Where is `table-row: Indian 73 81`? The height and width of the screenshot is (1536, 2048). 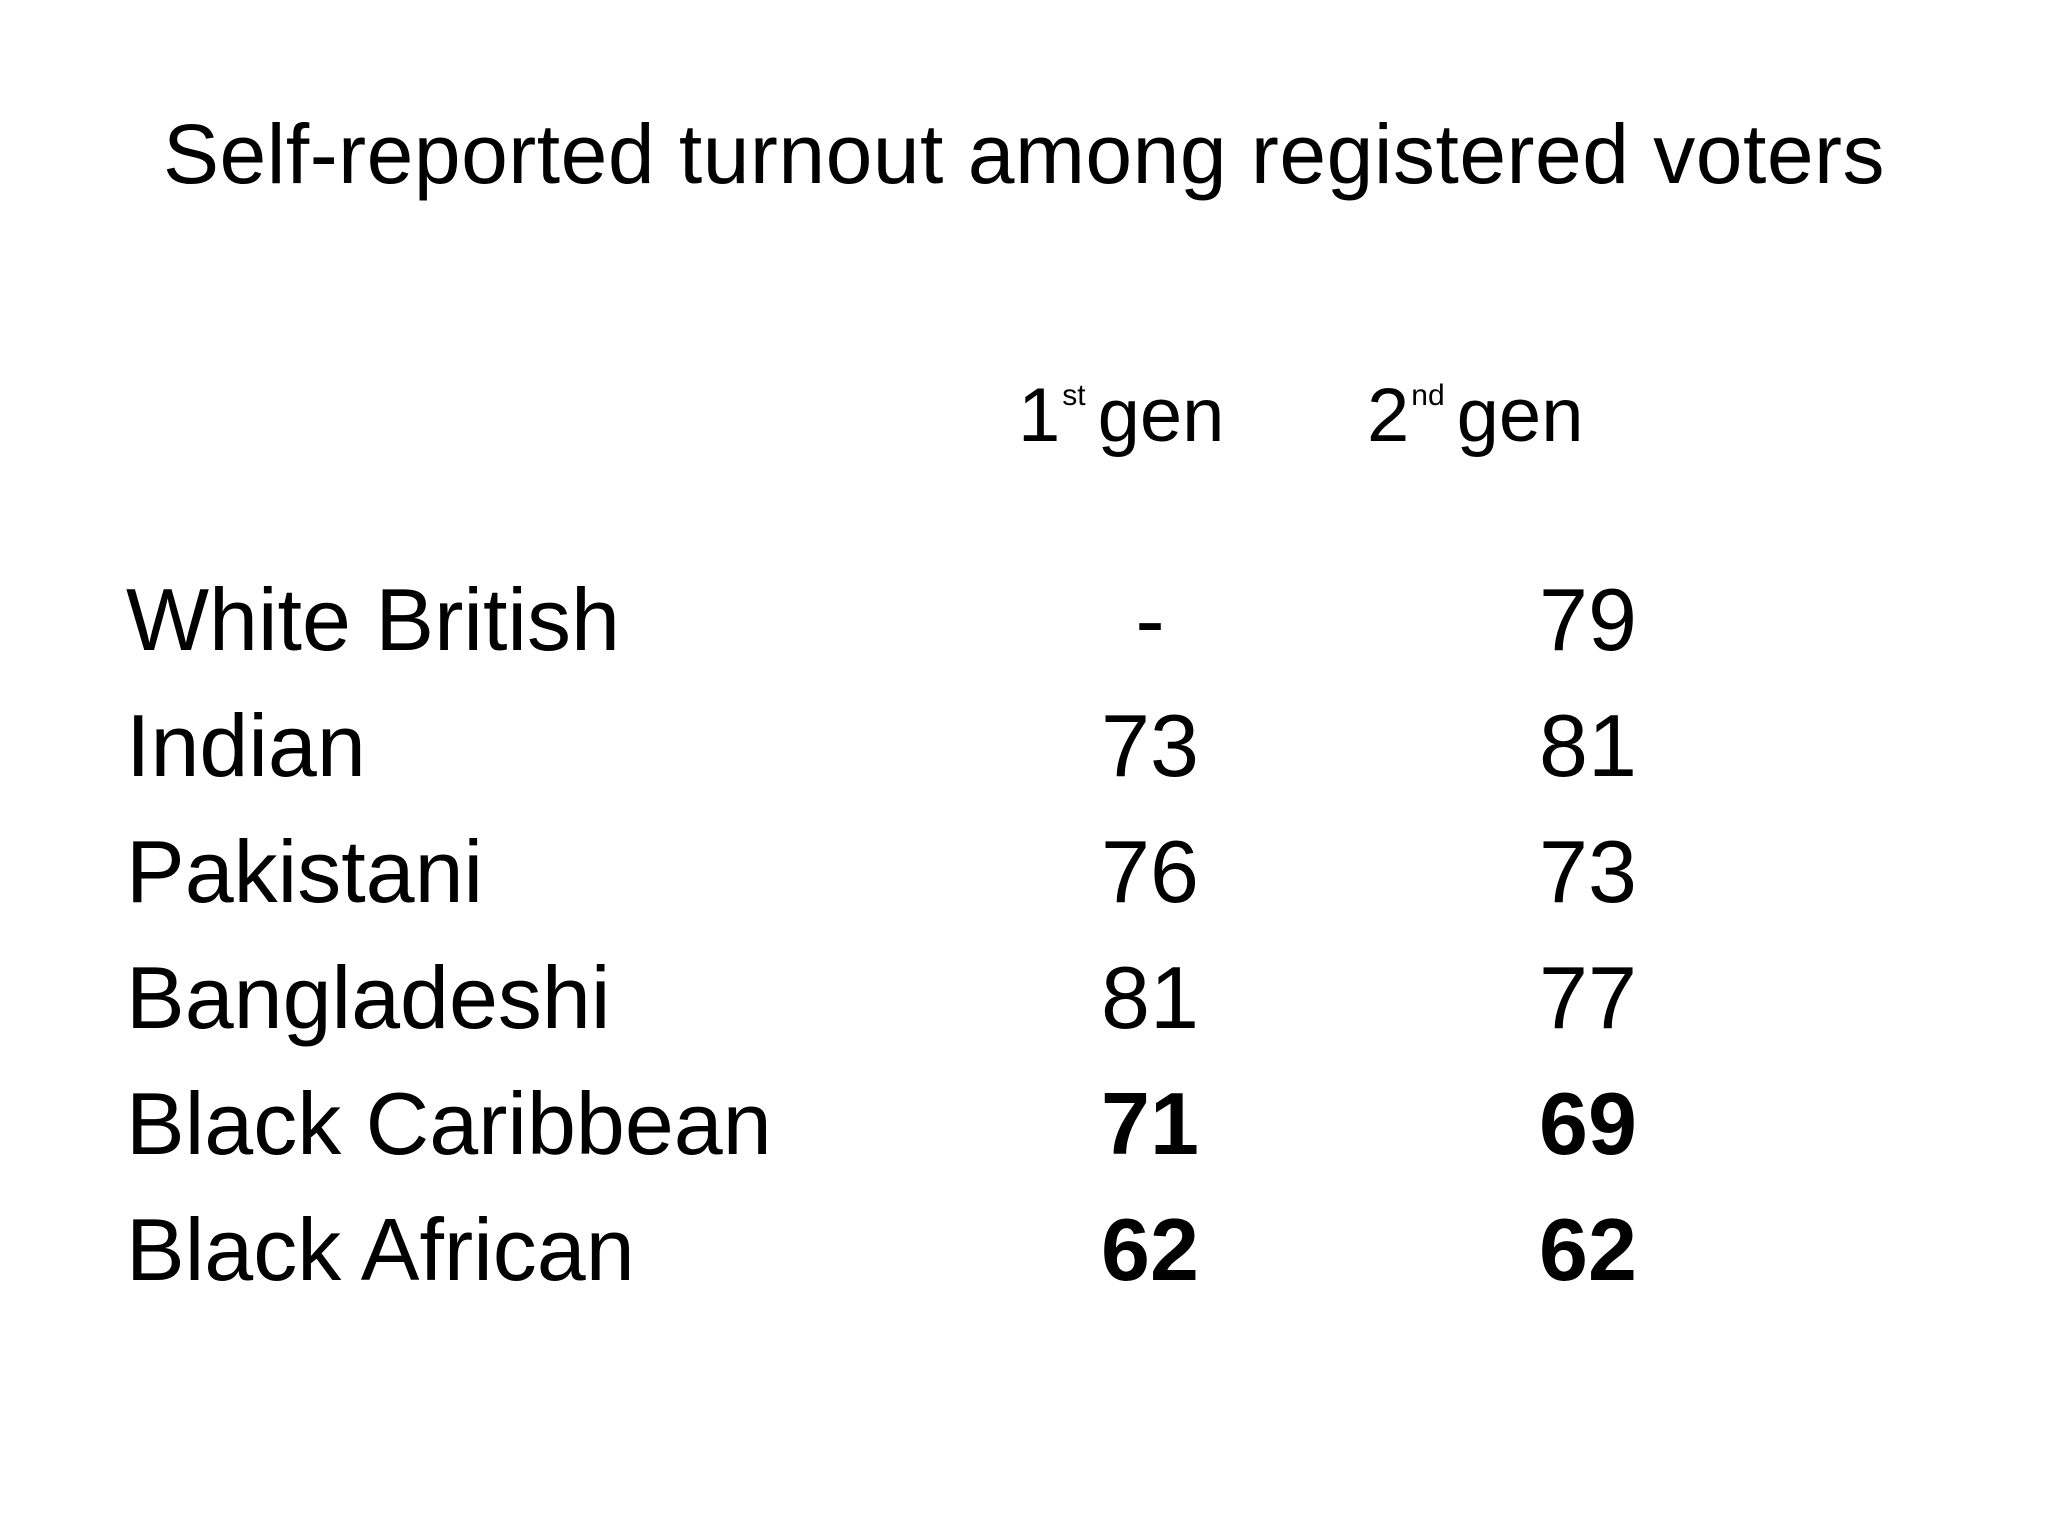 table-row: Indian 73 81 is located at coordinates (1024, 746).